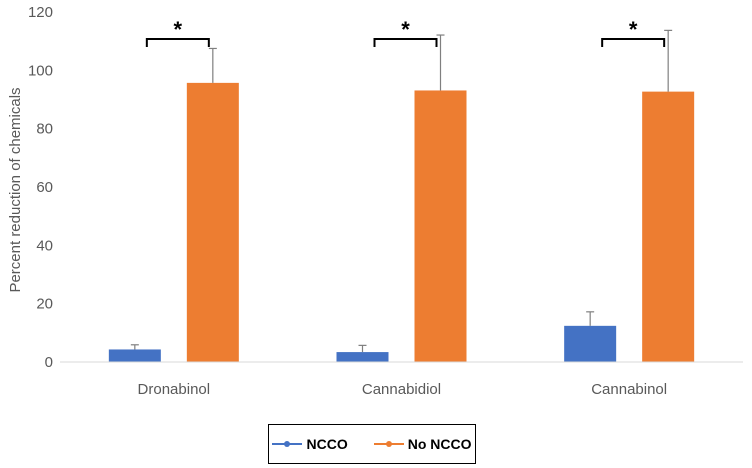 The height and width of the screenshot is (468, 752). I want to click on significance-bracket-cannabidiol, so click(405, 42).